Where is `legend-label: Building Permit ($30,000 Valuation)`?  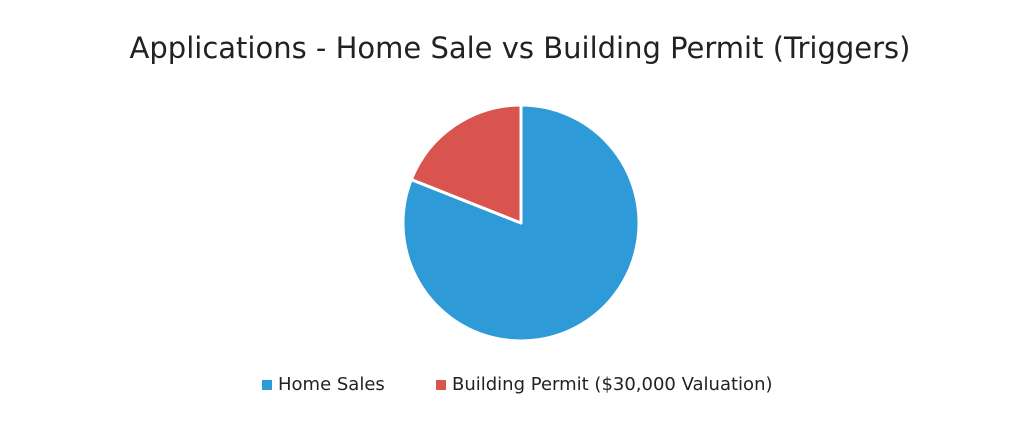 legend-label: Building Permit ($30,000 Valuation) is located at coordinates (612, 384).